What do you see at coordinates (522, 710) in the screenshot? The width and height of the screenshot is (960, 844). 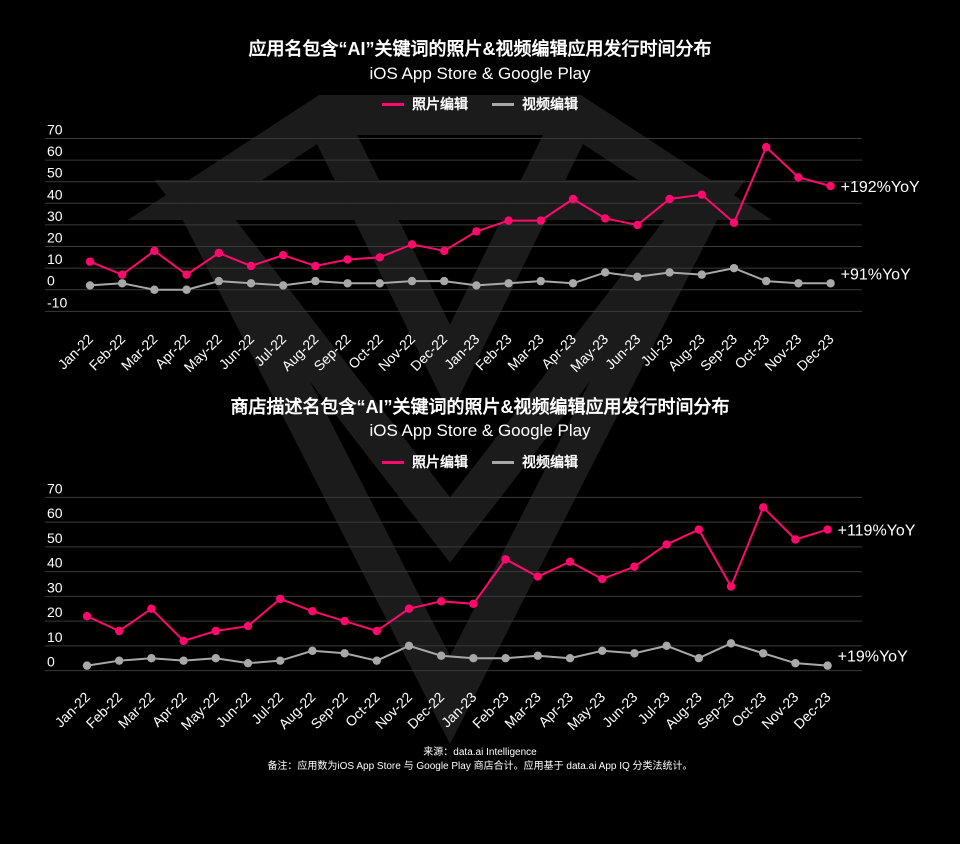 I see `x-tick-label: Mar-23` at bounding box center [522, 710].